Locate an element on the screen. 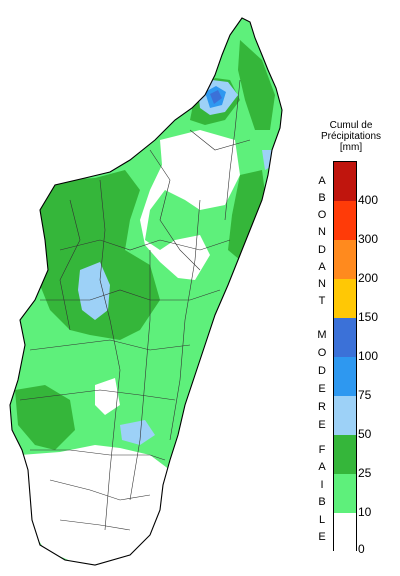  modere-zone-lake-west is located at coordinates (94, 291).